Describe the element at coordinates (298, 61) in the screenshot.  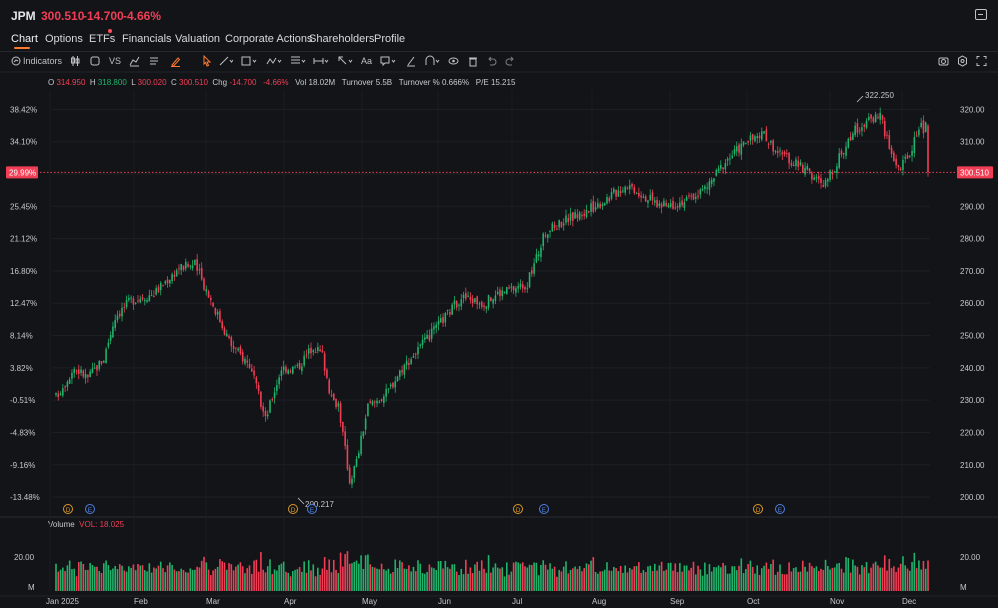
I see `fib-tool-icon` at that location.